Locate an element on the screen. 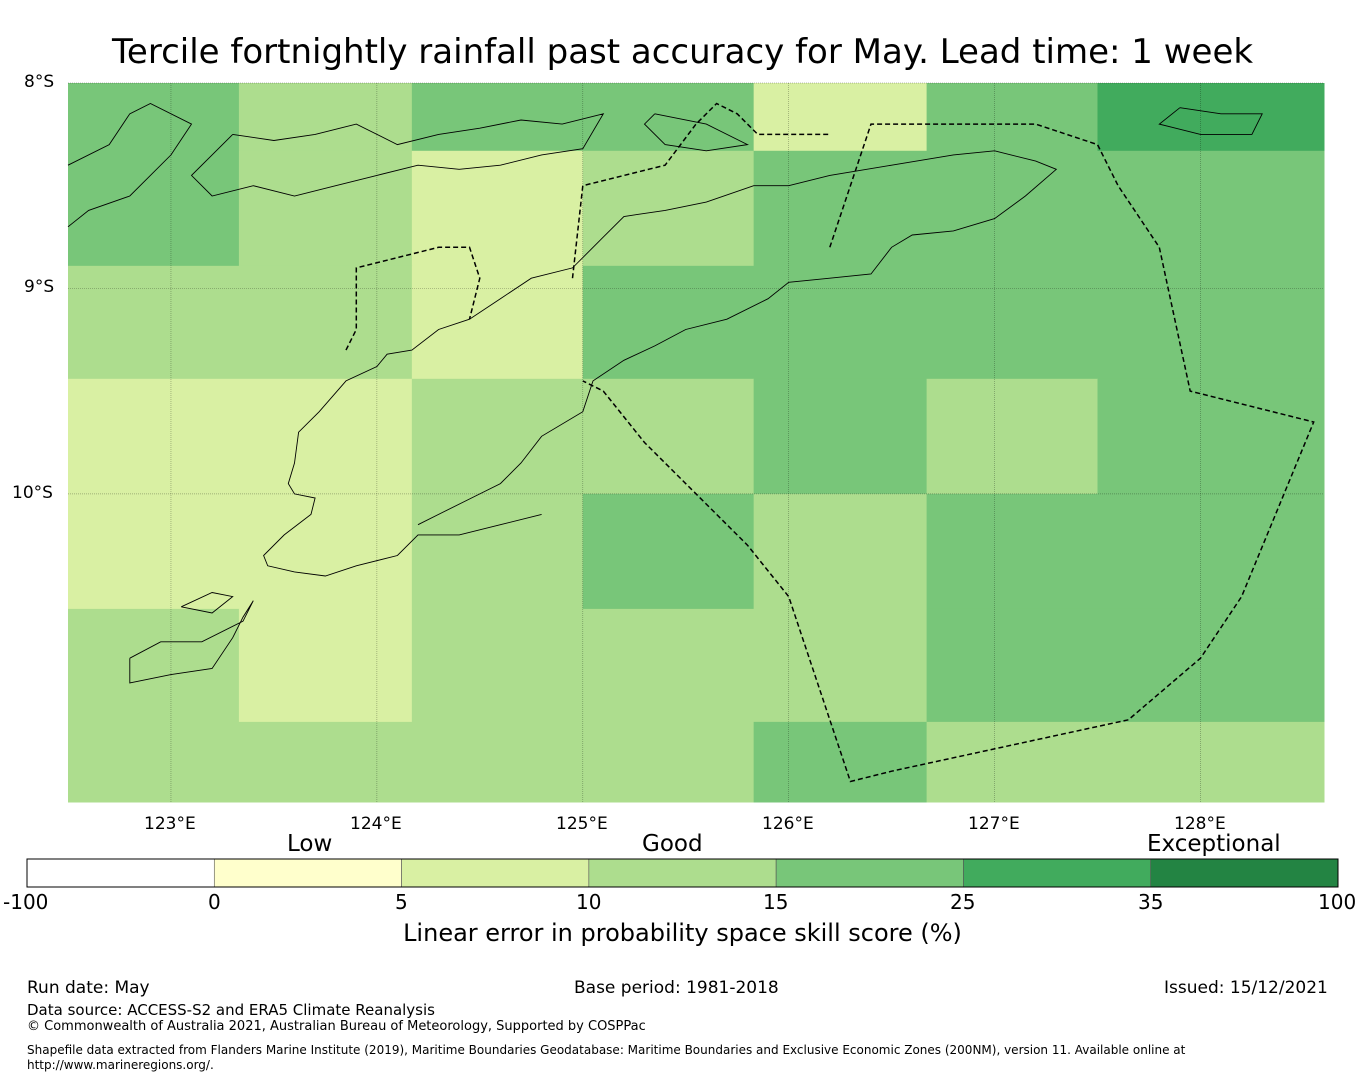  lat-label-10s: 10°S is located at coordinates (32, 493).